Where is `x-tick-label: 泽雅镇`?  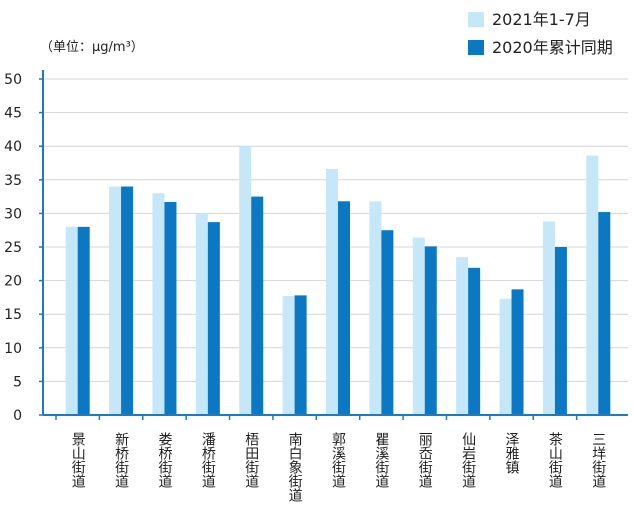 x-tick-label: 泽雅镇 is located at coordinates (512, 453).